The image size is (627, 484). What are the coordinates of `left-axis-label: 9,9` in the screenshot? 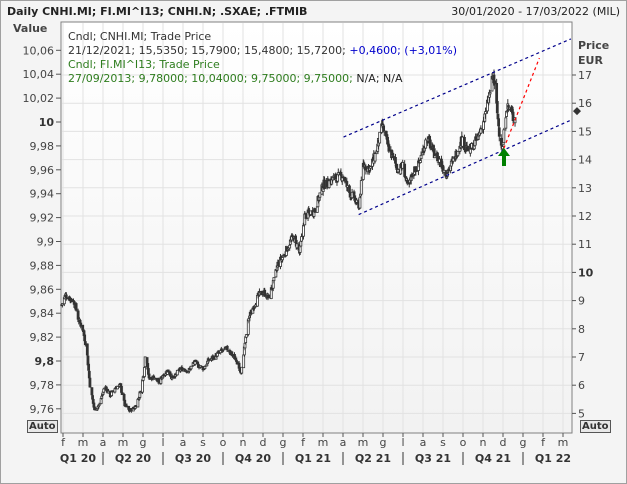 It's located at (46, 242).